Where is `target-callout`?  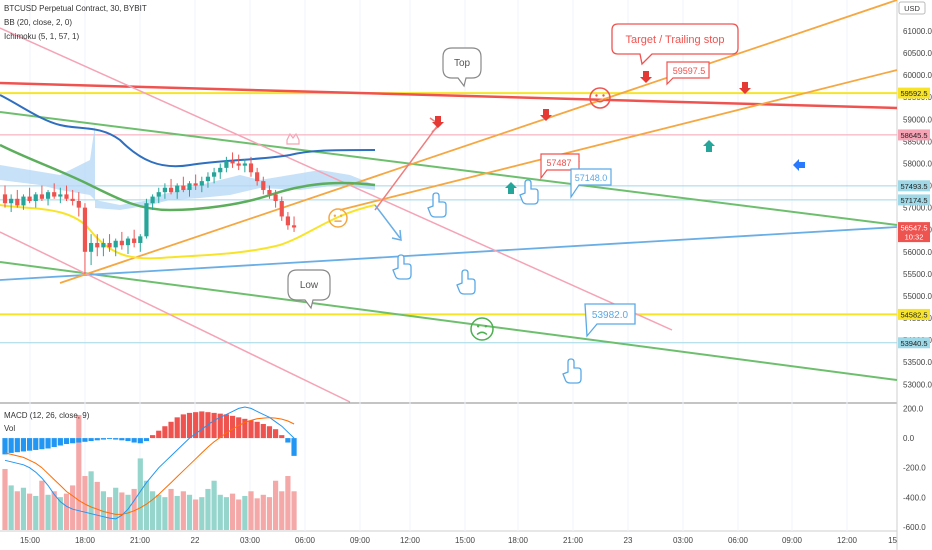
target-callout is located at coordinates (675, 44).